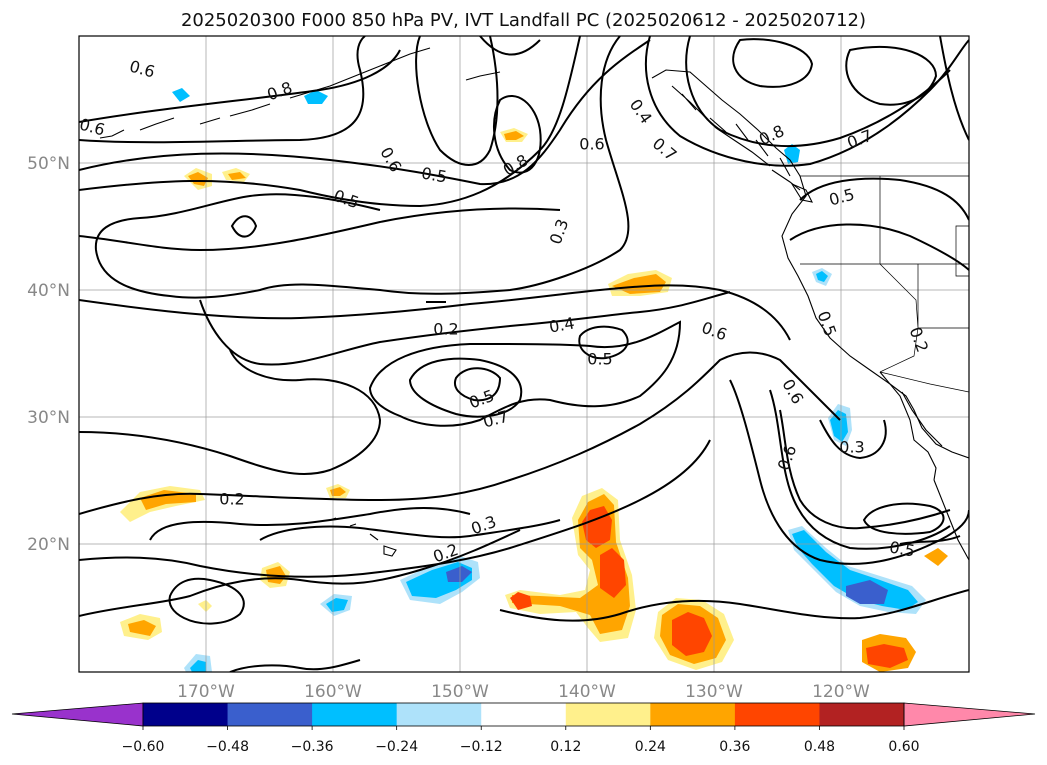 Image resolution: width=1047 pixels, height=765 pixels. Describe the element at coordinates (481, 747) in the screenshot. I see `colorbar-tick-label: −0.12` at that location.